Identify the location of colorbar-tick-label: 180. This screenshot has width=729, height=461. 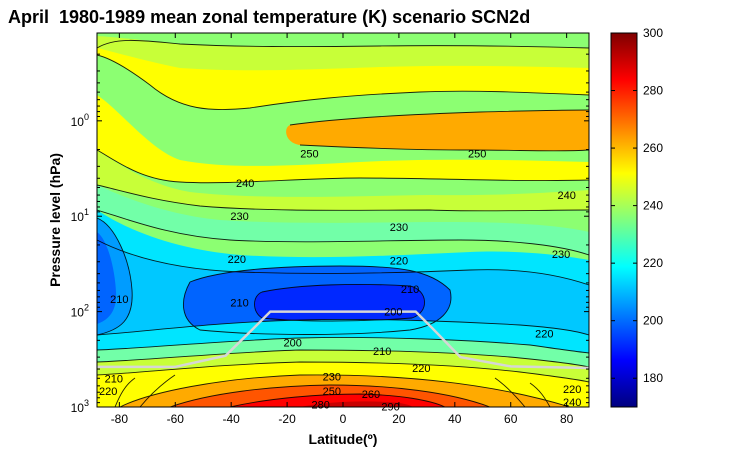
(653, 378).